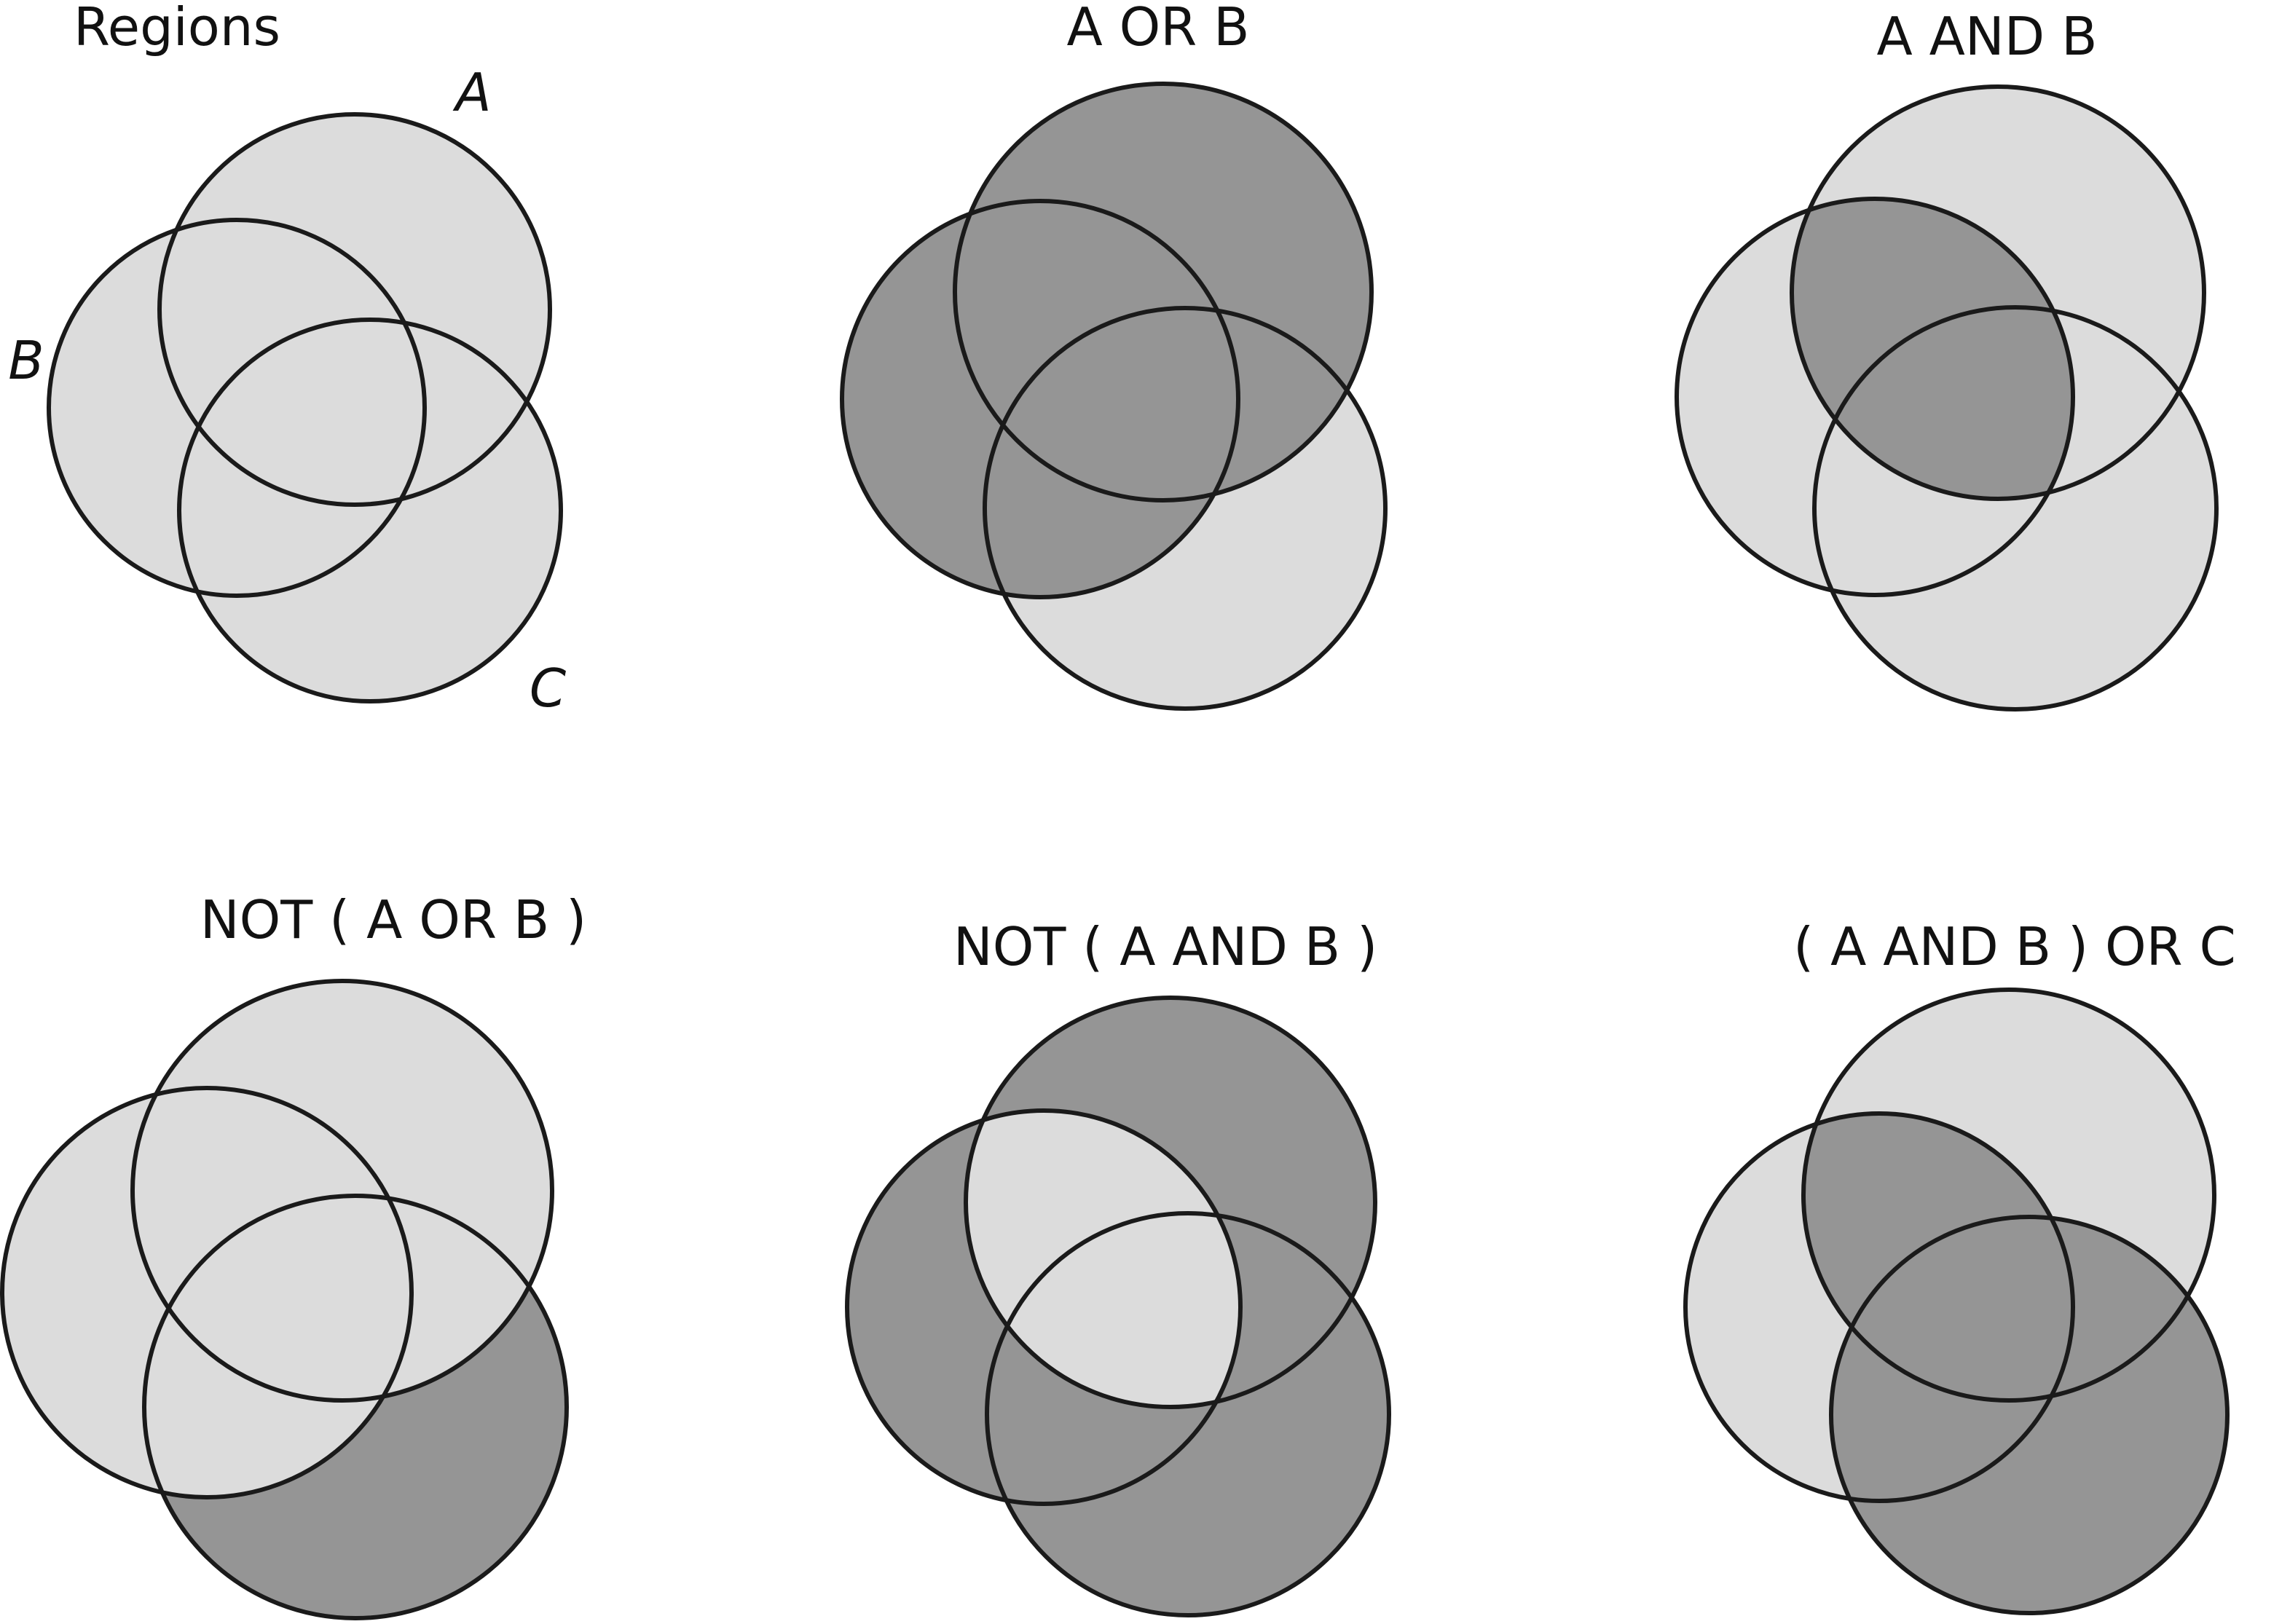  I want to click on panel-a-and-b: A AND B, so click(1947, 359).